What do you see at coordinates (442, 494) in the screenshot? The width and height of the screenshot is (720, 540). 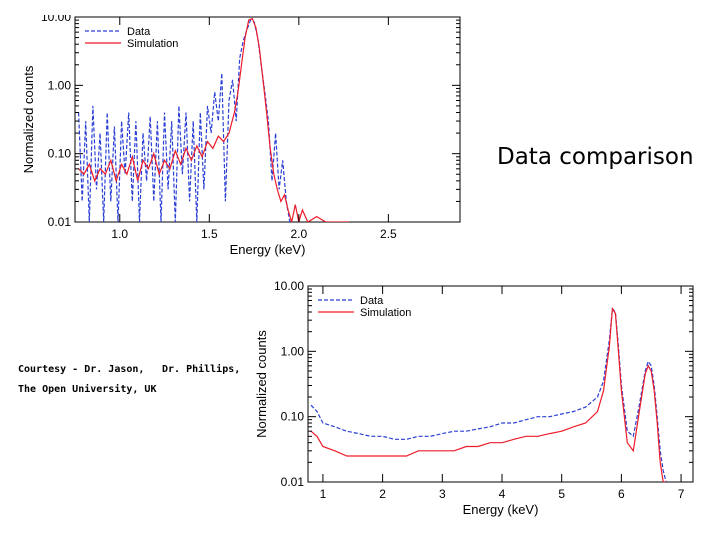 I see `bottom-xtick-label: 3` at bounding box center [442, 494].